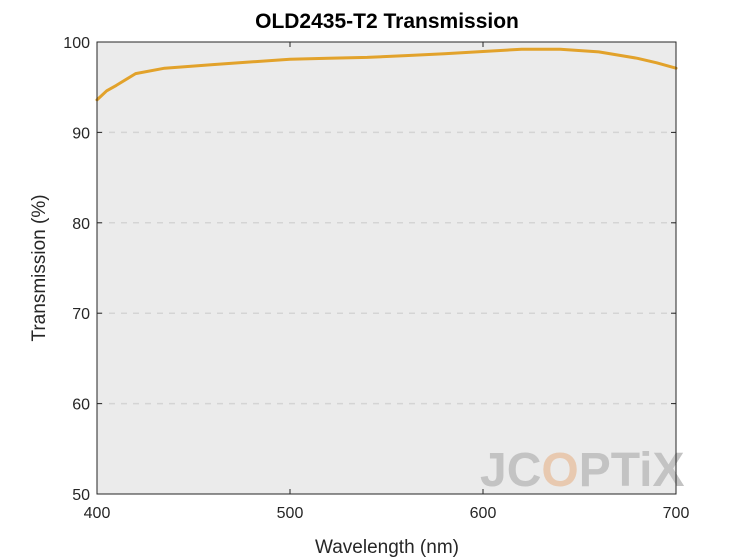 The image size is (747, 560). Describe the element at coordinates (81, 133) in the screenshot. I see `y-tick-label: 90` at that location.